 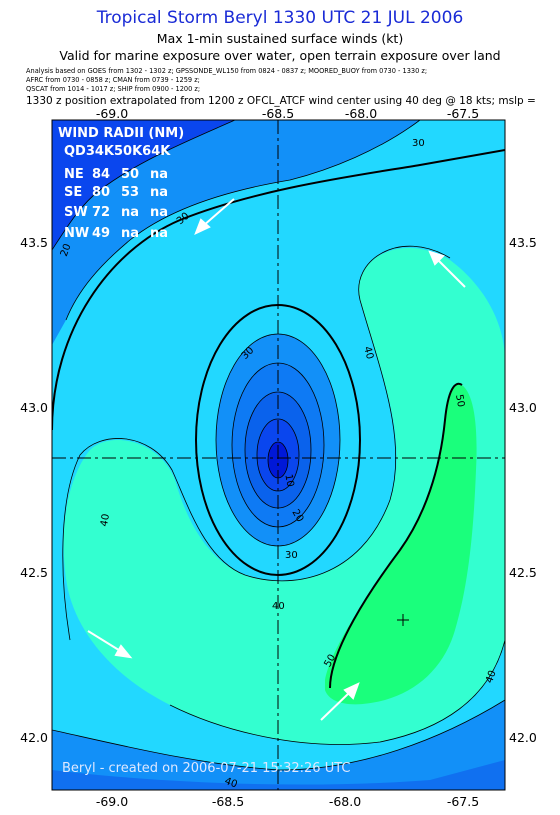 What do you see at coordinates (101, 174) in the screenshot?
I see `radius-34kt: 84` at bounding box center [101, 174].